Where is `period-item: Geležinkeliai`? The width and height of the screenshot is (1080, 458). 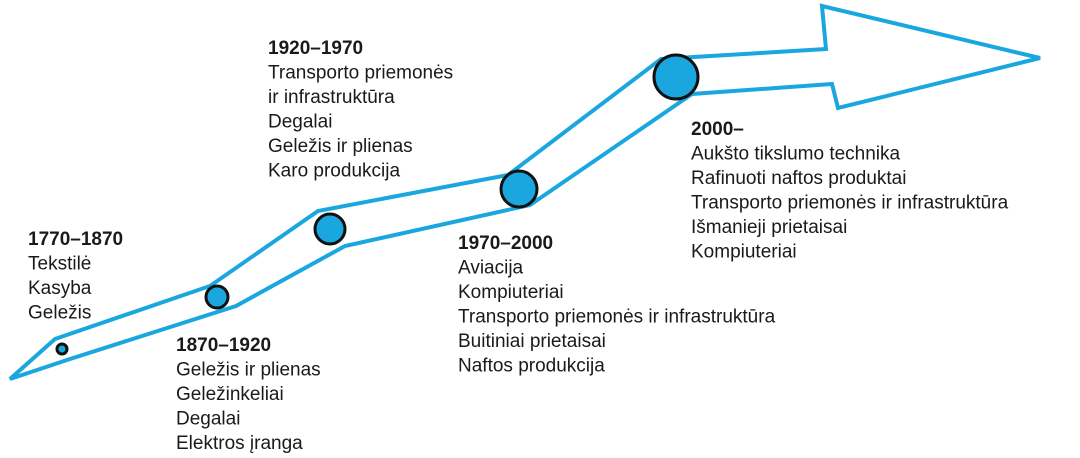 period-item: Geležinkeliai is located at coordinates (230, 394).